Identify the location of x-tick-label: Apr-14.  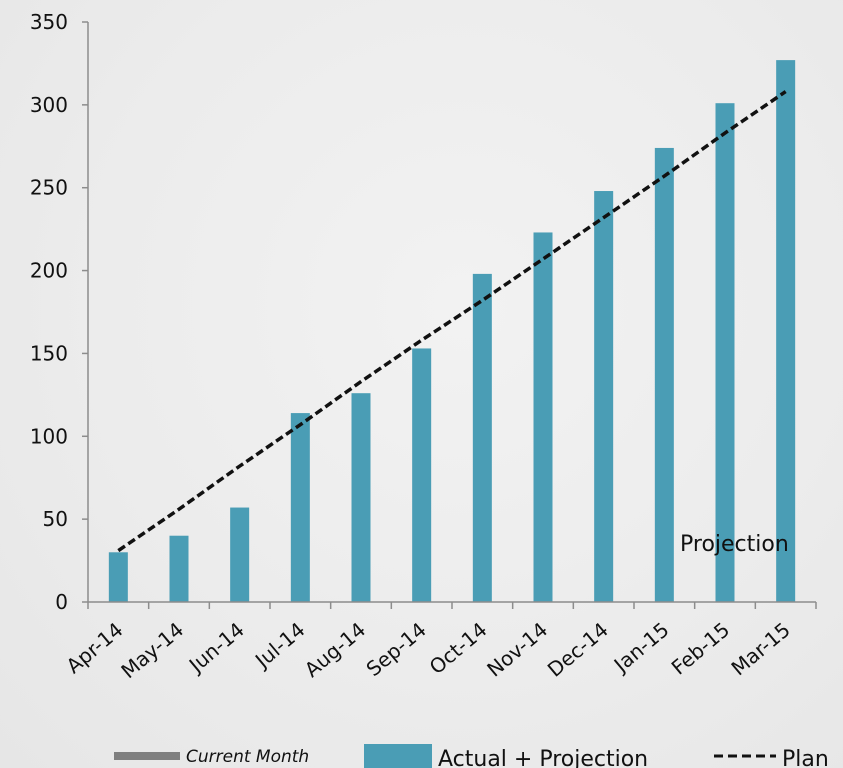
(95, 647).